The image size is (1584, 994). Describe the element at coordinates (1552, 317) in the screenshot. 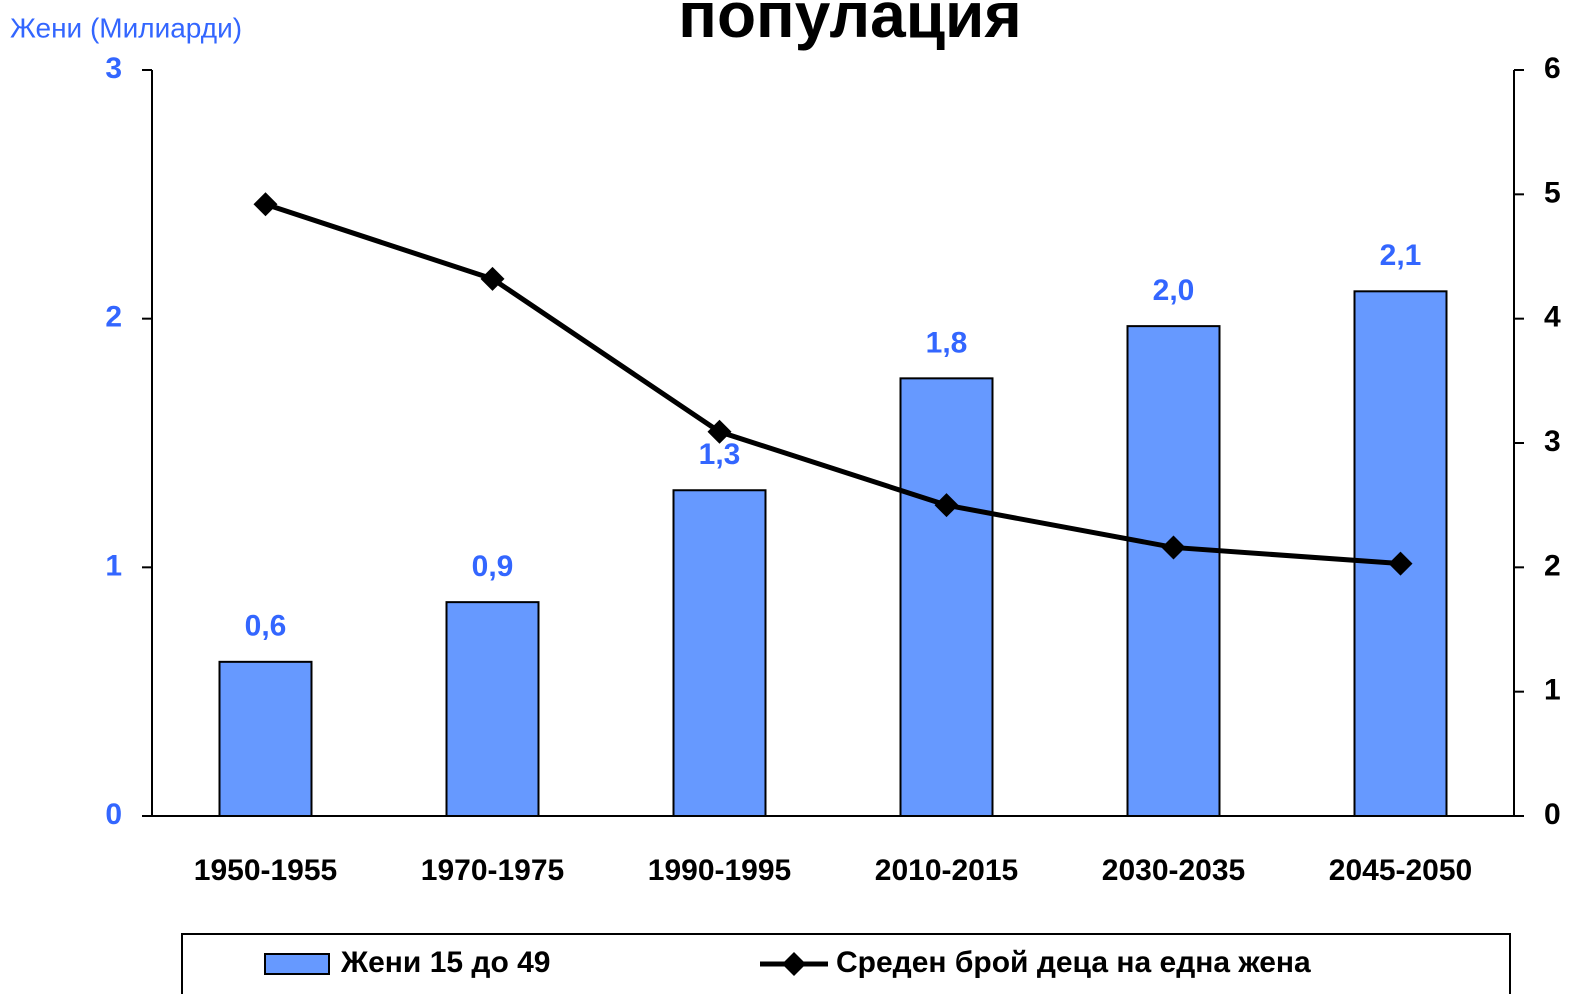

I see `y2-tick-label: 4` at that location.